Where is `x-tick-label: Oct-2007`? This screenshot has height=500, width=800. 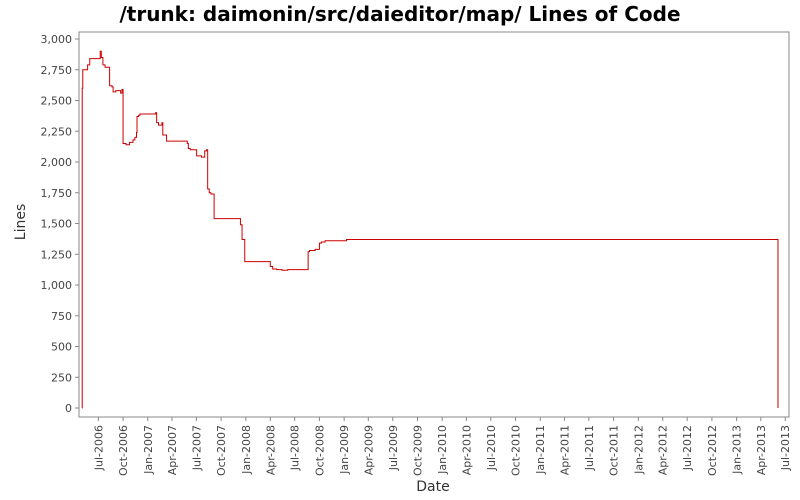 x-tick-label: Oct-2007 is located at coordinates (221, 450).